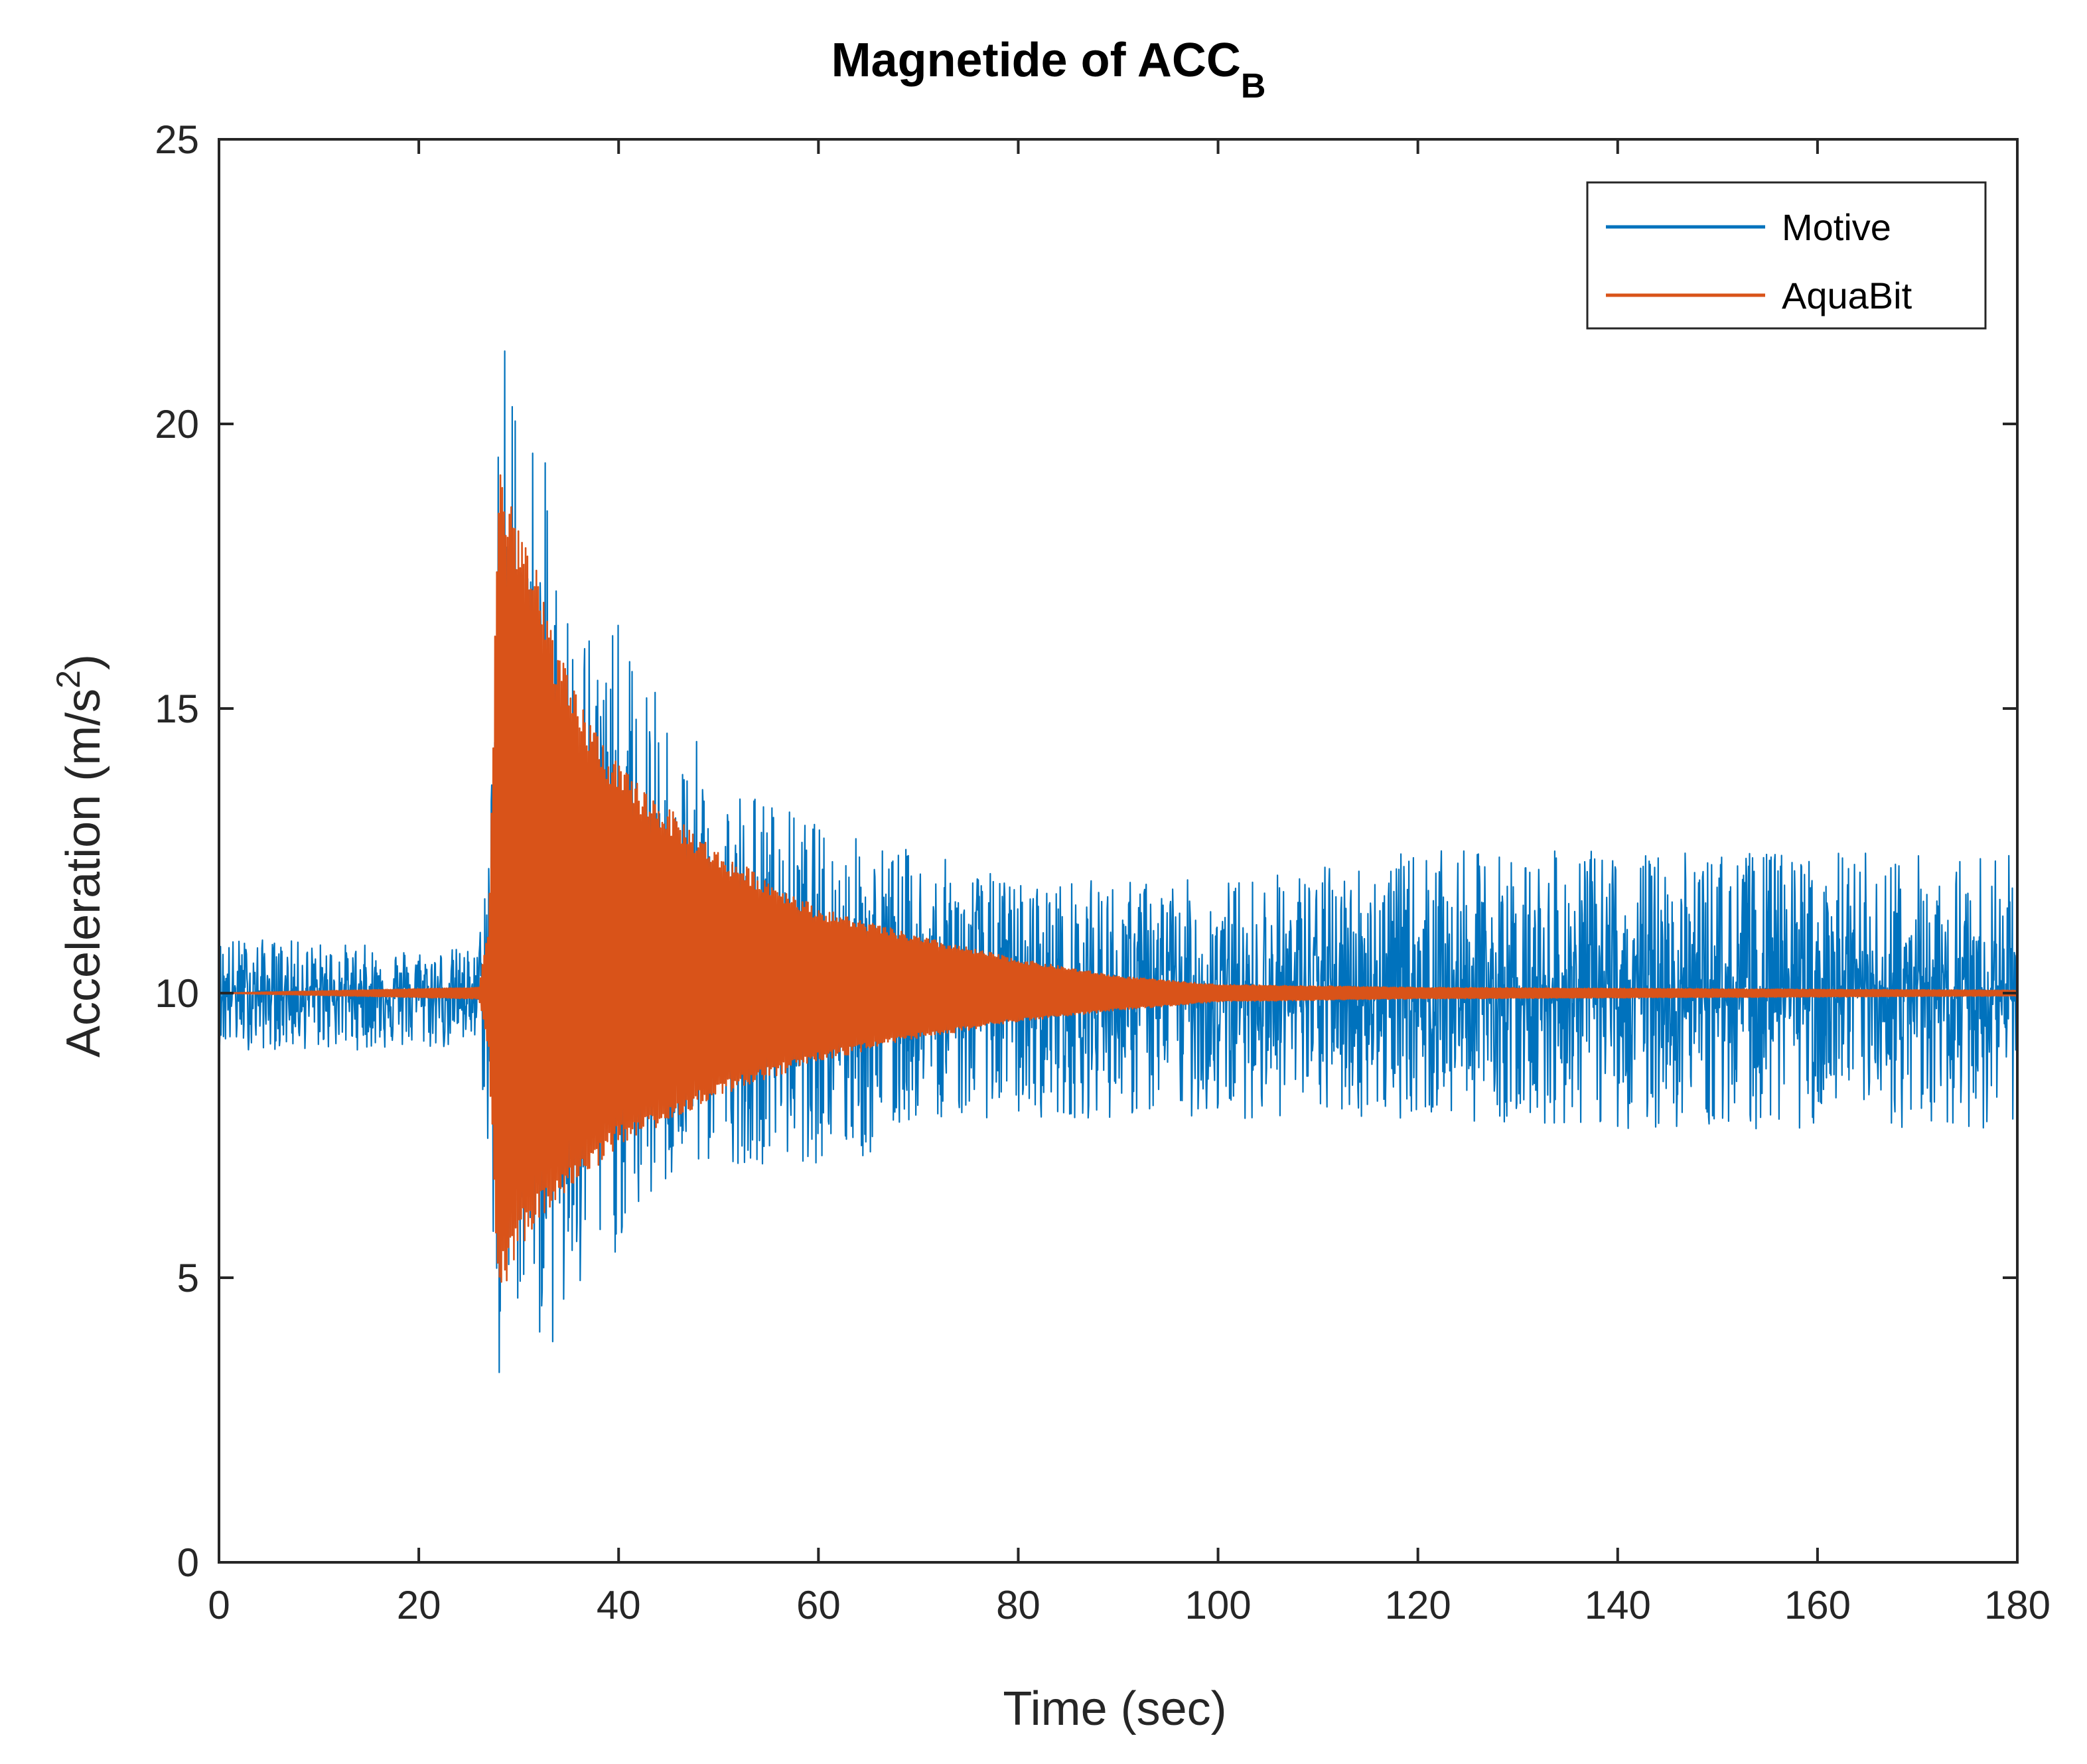 The height and width of the screenshot is (1764, 2087). I want to click on y-axis-label-main: Acceleration (m/s, so click(83, 873).